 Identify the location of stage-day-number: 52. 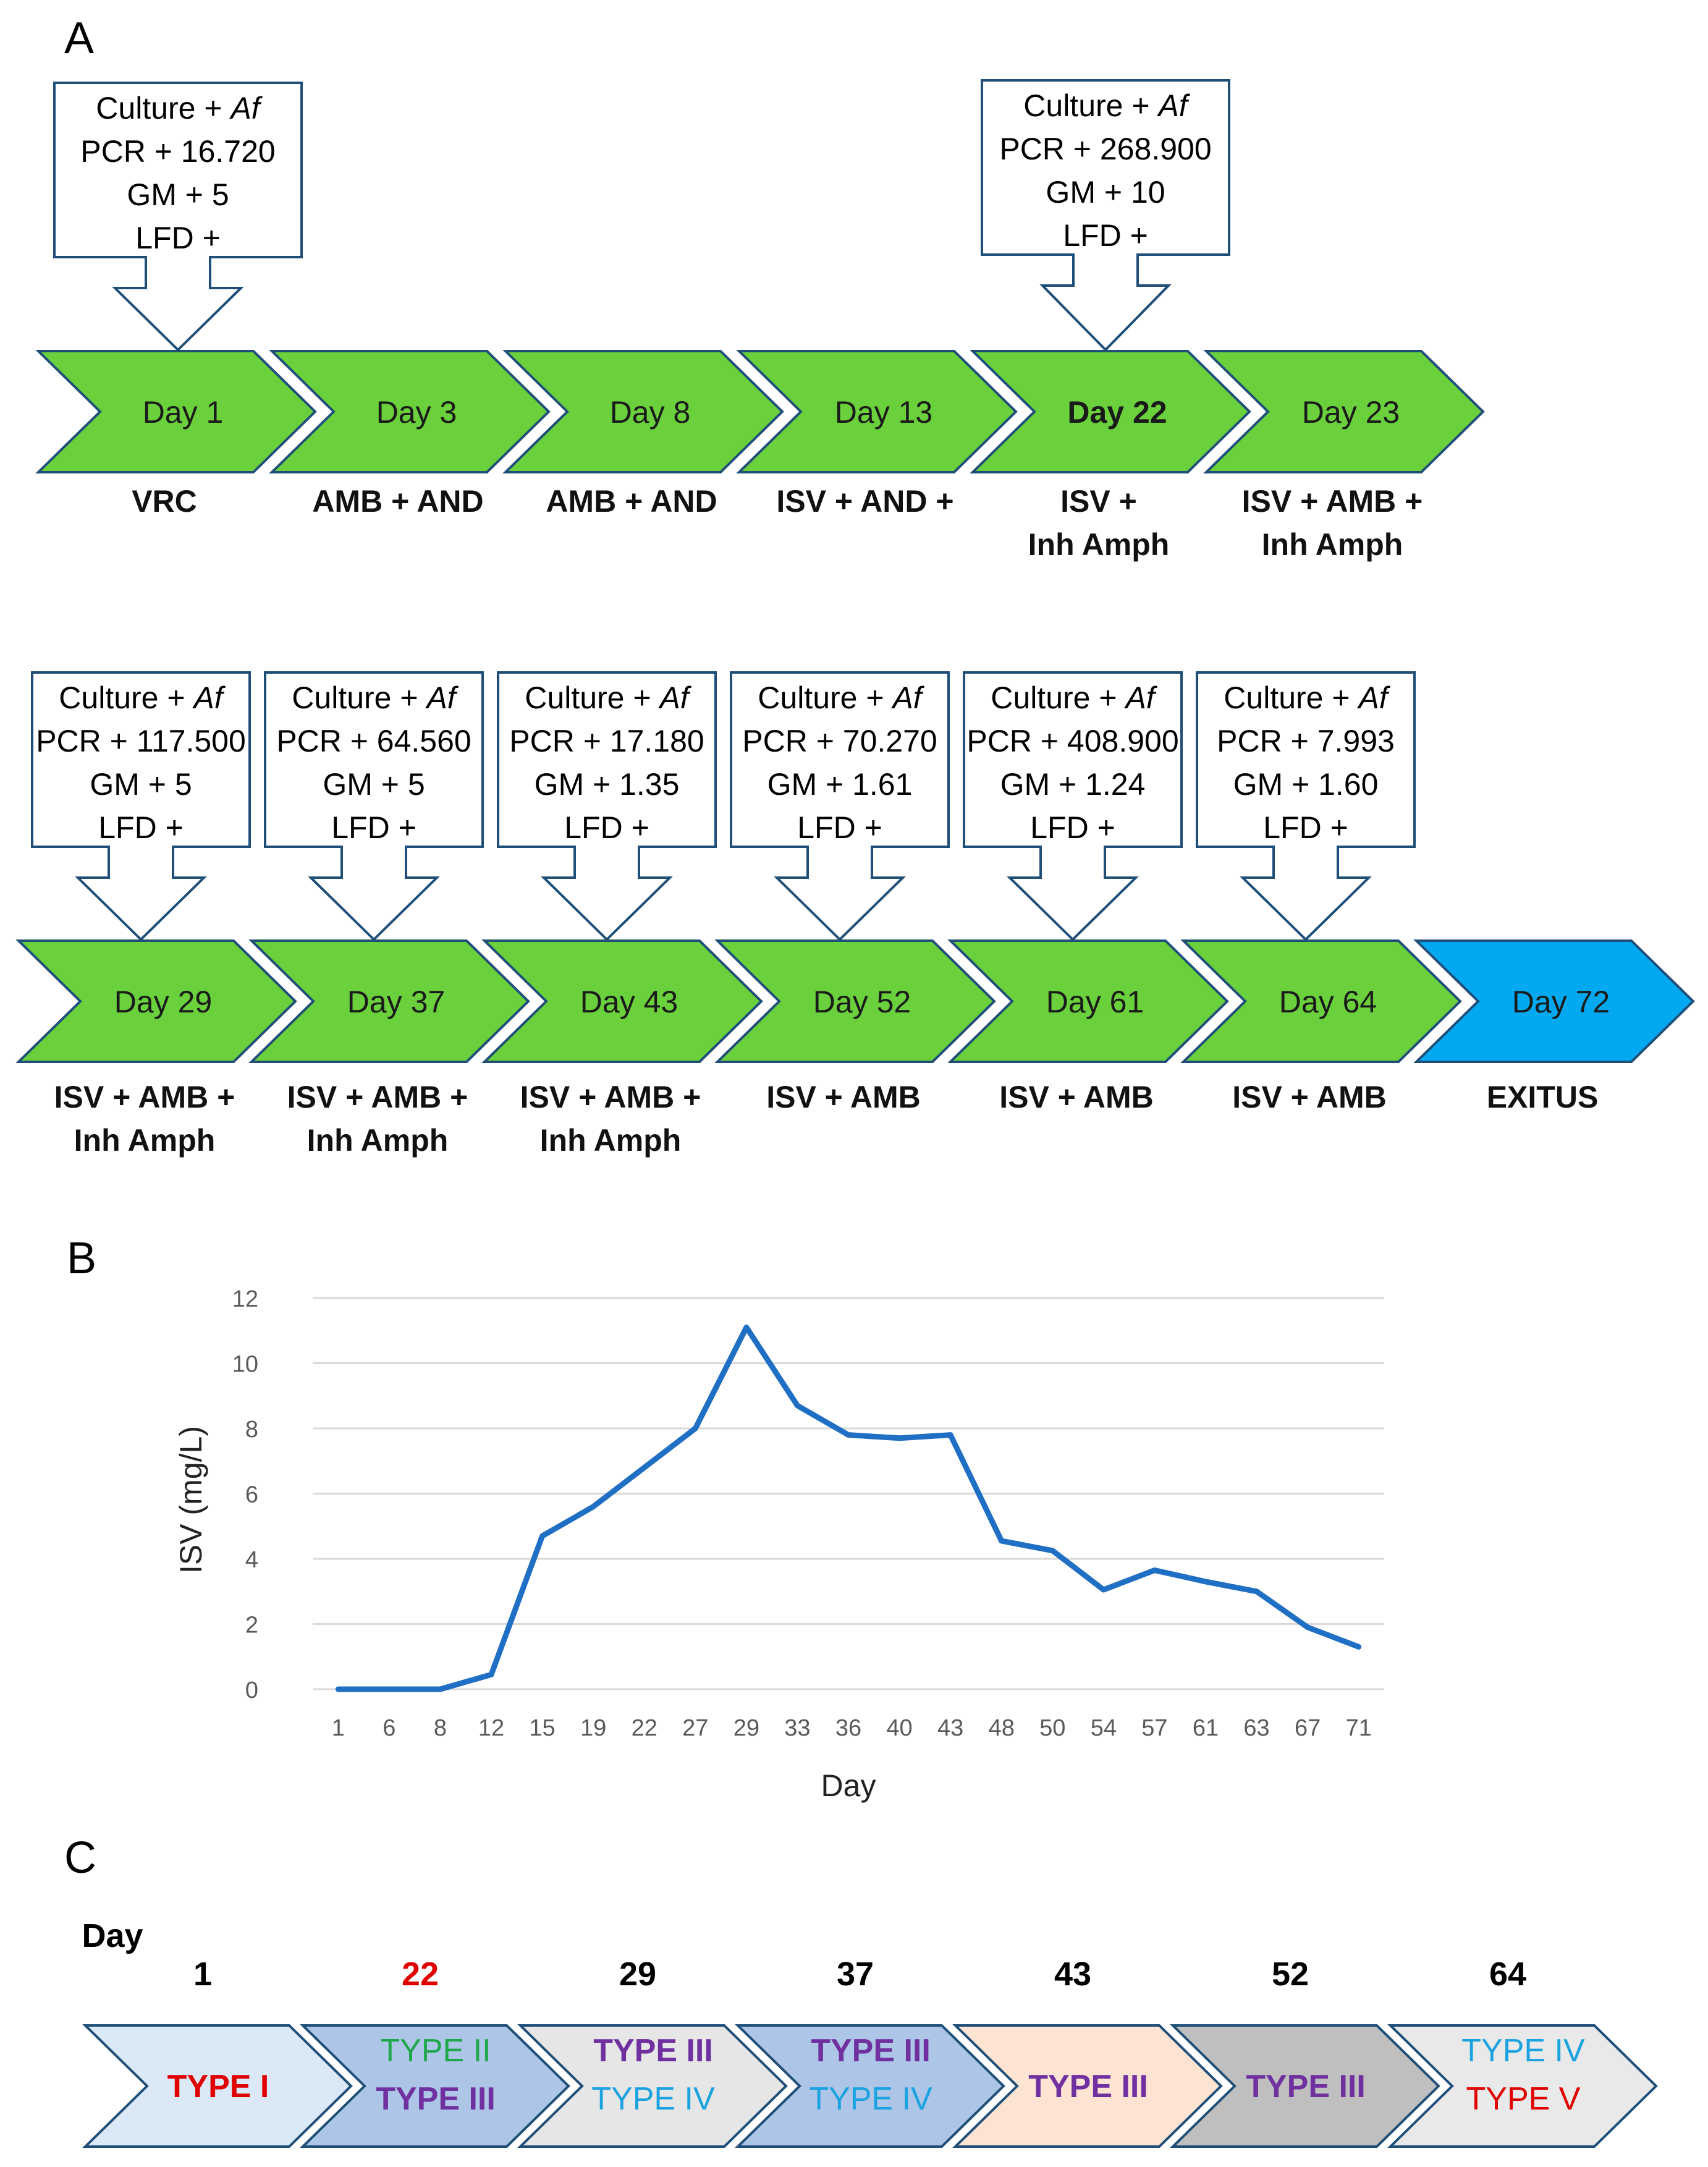
(1290, 1974).